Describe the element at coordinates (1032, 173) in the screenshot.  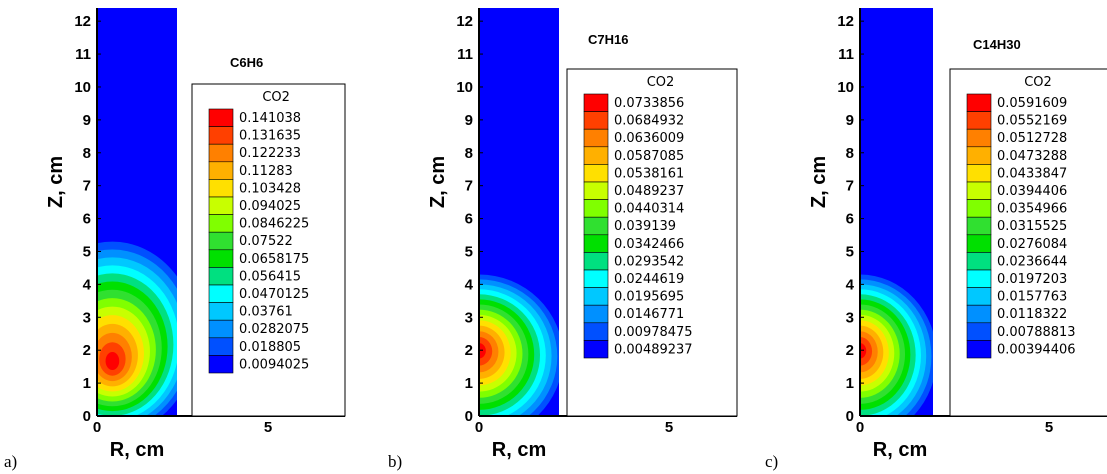
I see `legend-level-label: 0.0433847` at that location.